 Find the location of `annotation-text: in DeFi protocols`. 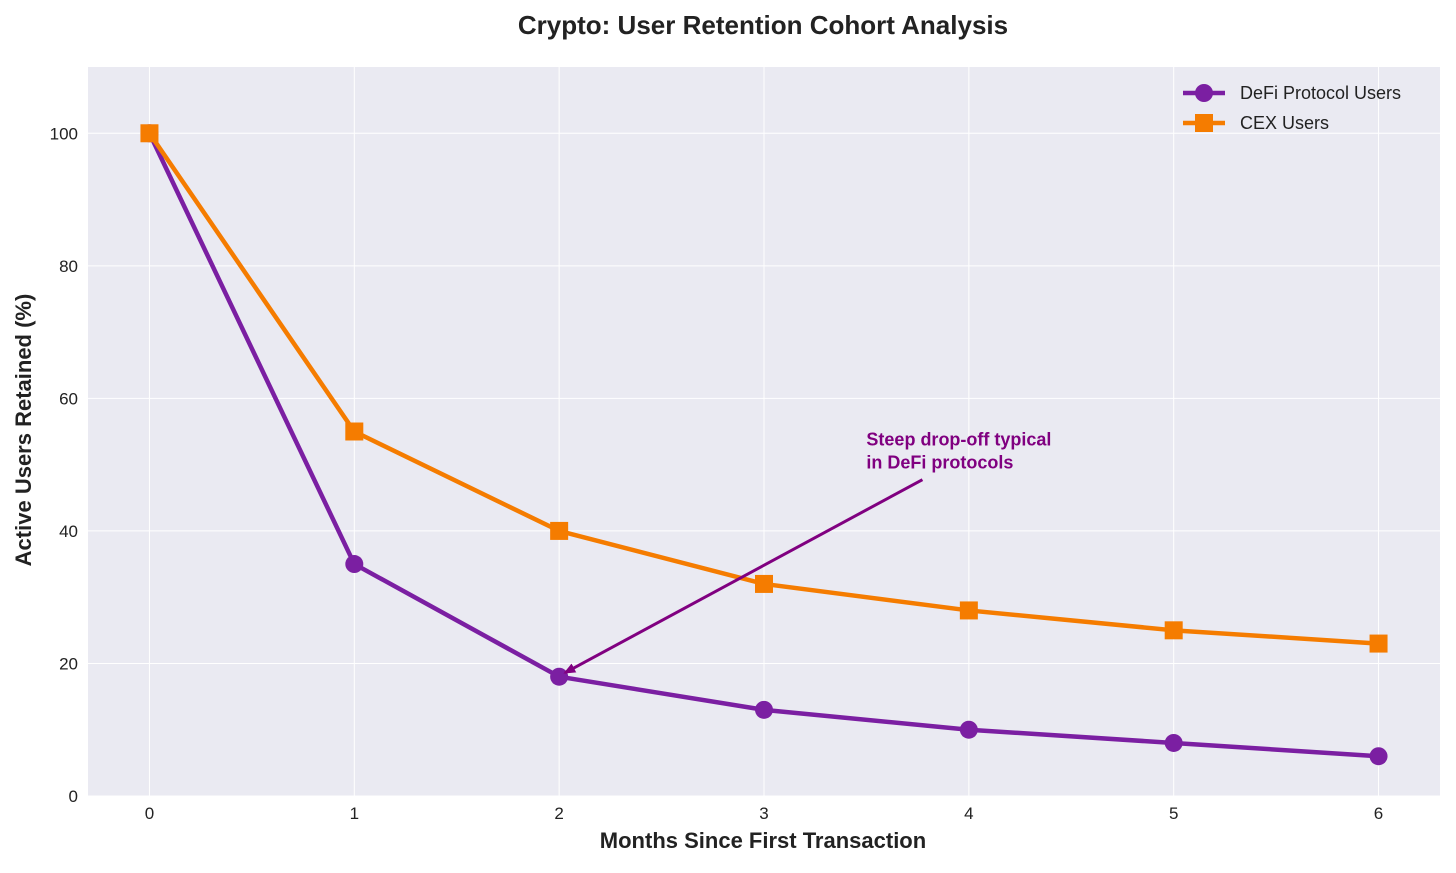

annotation-text: in DeFi protocols is located at coordinates (939, 463).